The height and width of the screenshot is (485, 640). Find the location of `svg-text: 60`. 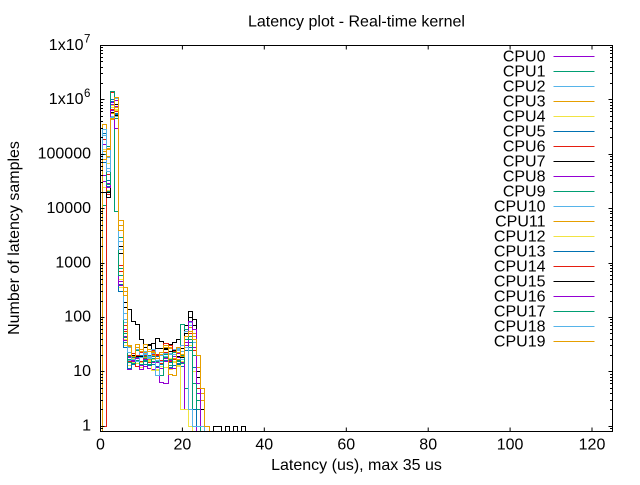

svg-text: 60 is located at coordinates (346, 445).